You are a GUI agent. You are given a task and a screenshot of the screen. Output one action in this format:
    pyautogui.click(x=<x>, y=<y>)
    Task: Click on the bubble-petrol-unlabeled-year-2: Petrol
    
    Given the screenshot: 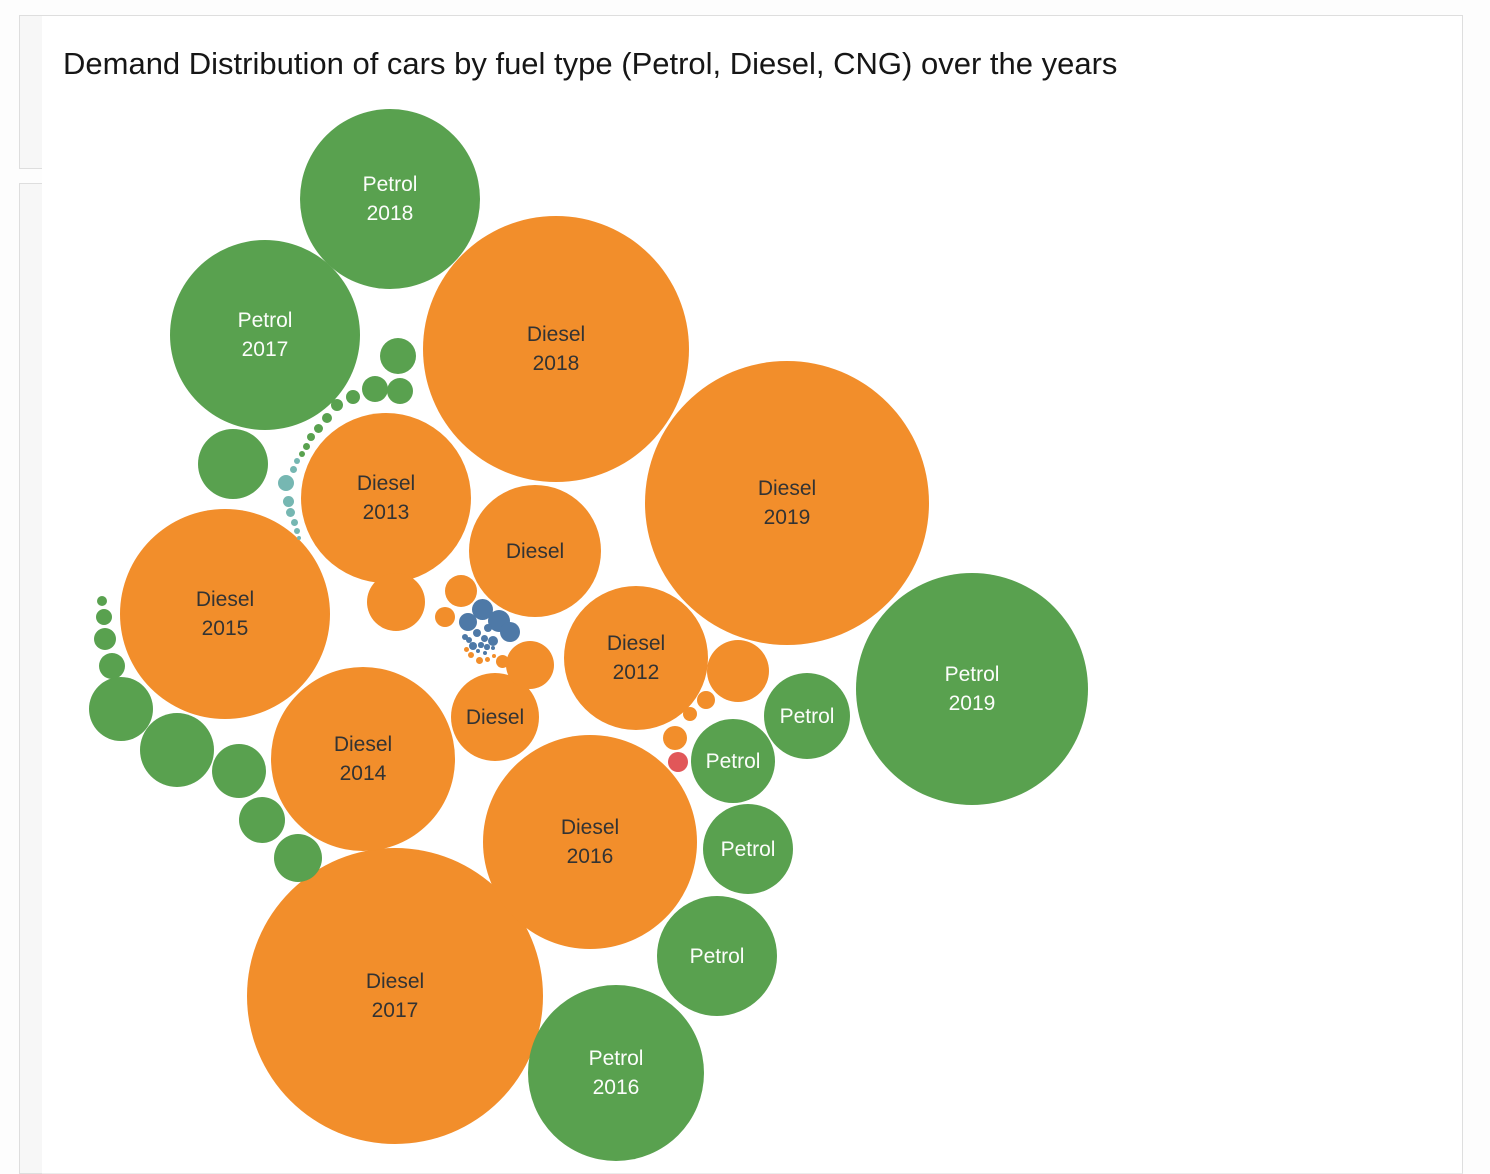 What is the action you would take?
    pyautogui.click(x=733, y=761)
    